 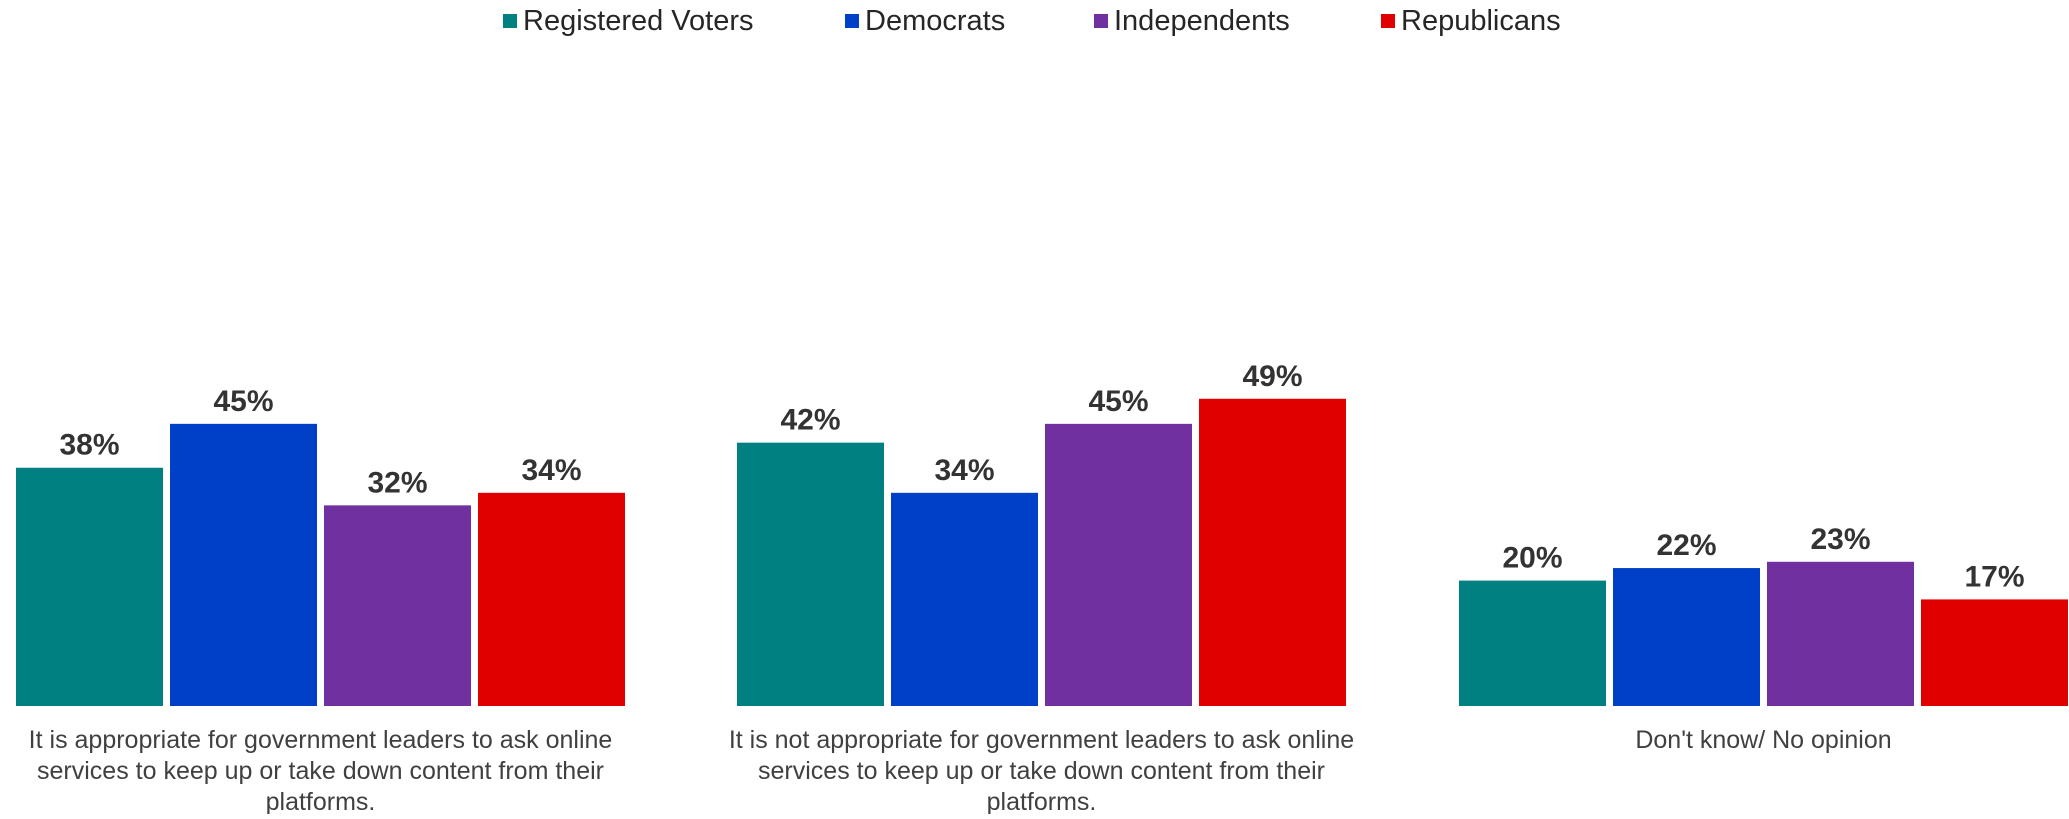 I want to click on legend-label: Democrats, so click(x=935, y=20).